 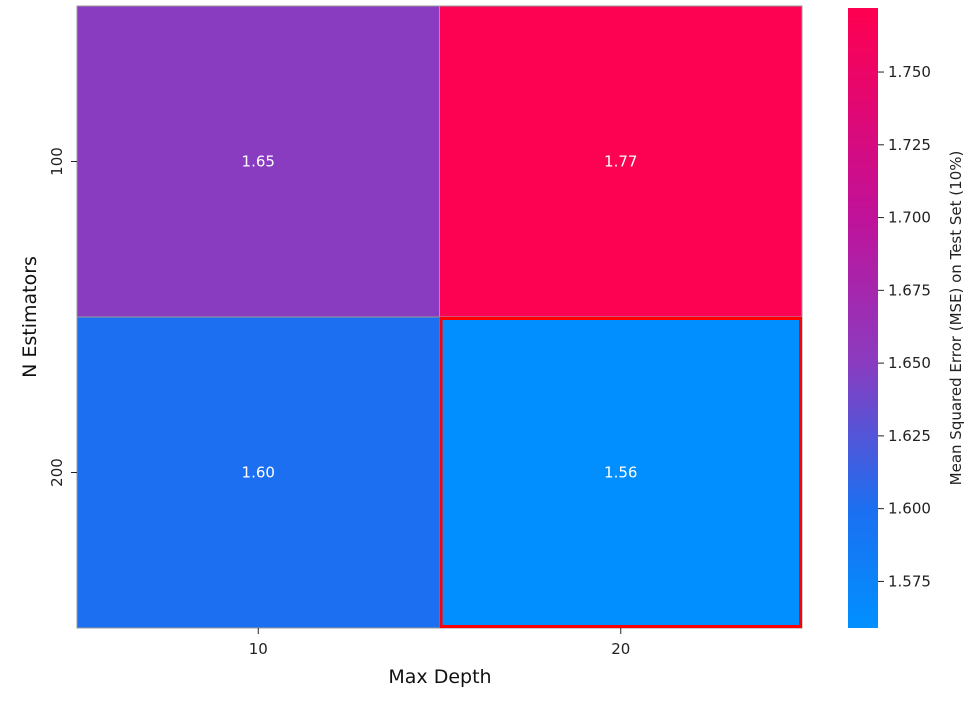 I want to click on colorbar-tick-label: 1.575, so click(x=909, y=581).